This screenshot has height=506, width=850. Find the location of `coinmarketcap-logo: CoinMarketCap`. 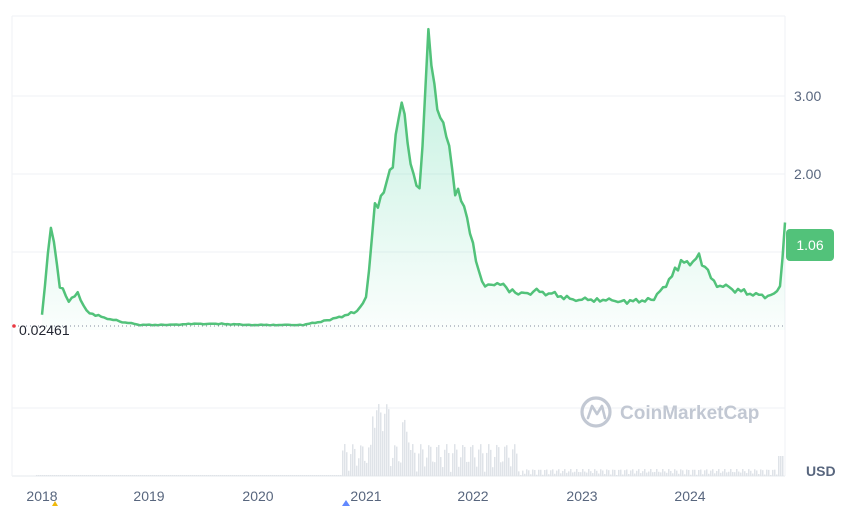

coinmarketcap-logo: CoinMarketCap is located at coordinates (669, 412).